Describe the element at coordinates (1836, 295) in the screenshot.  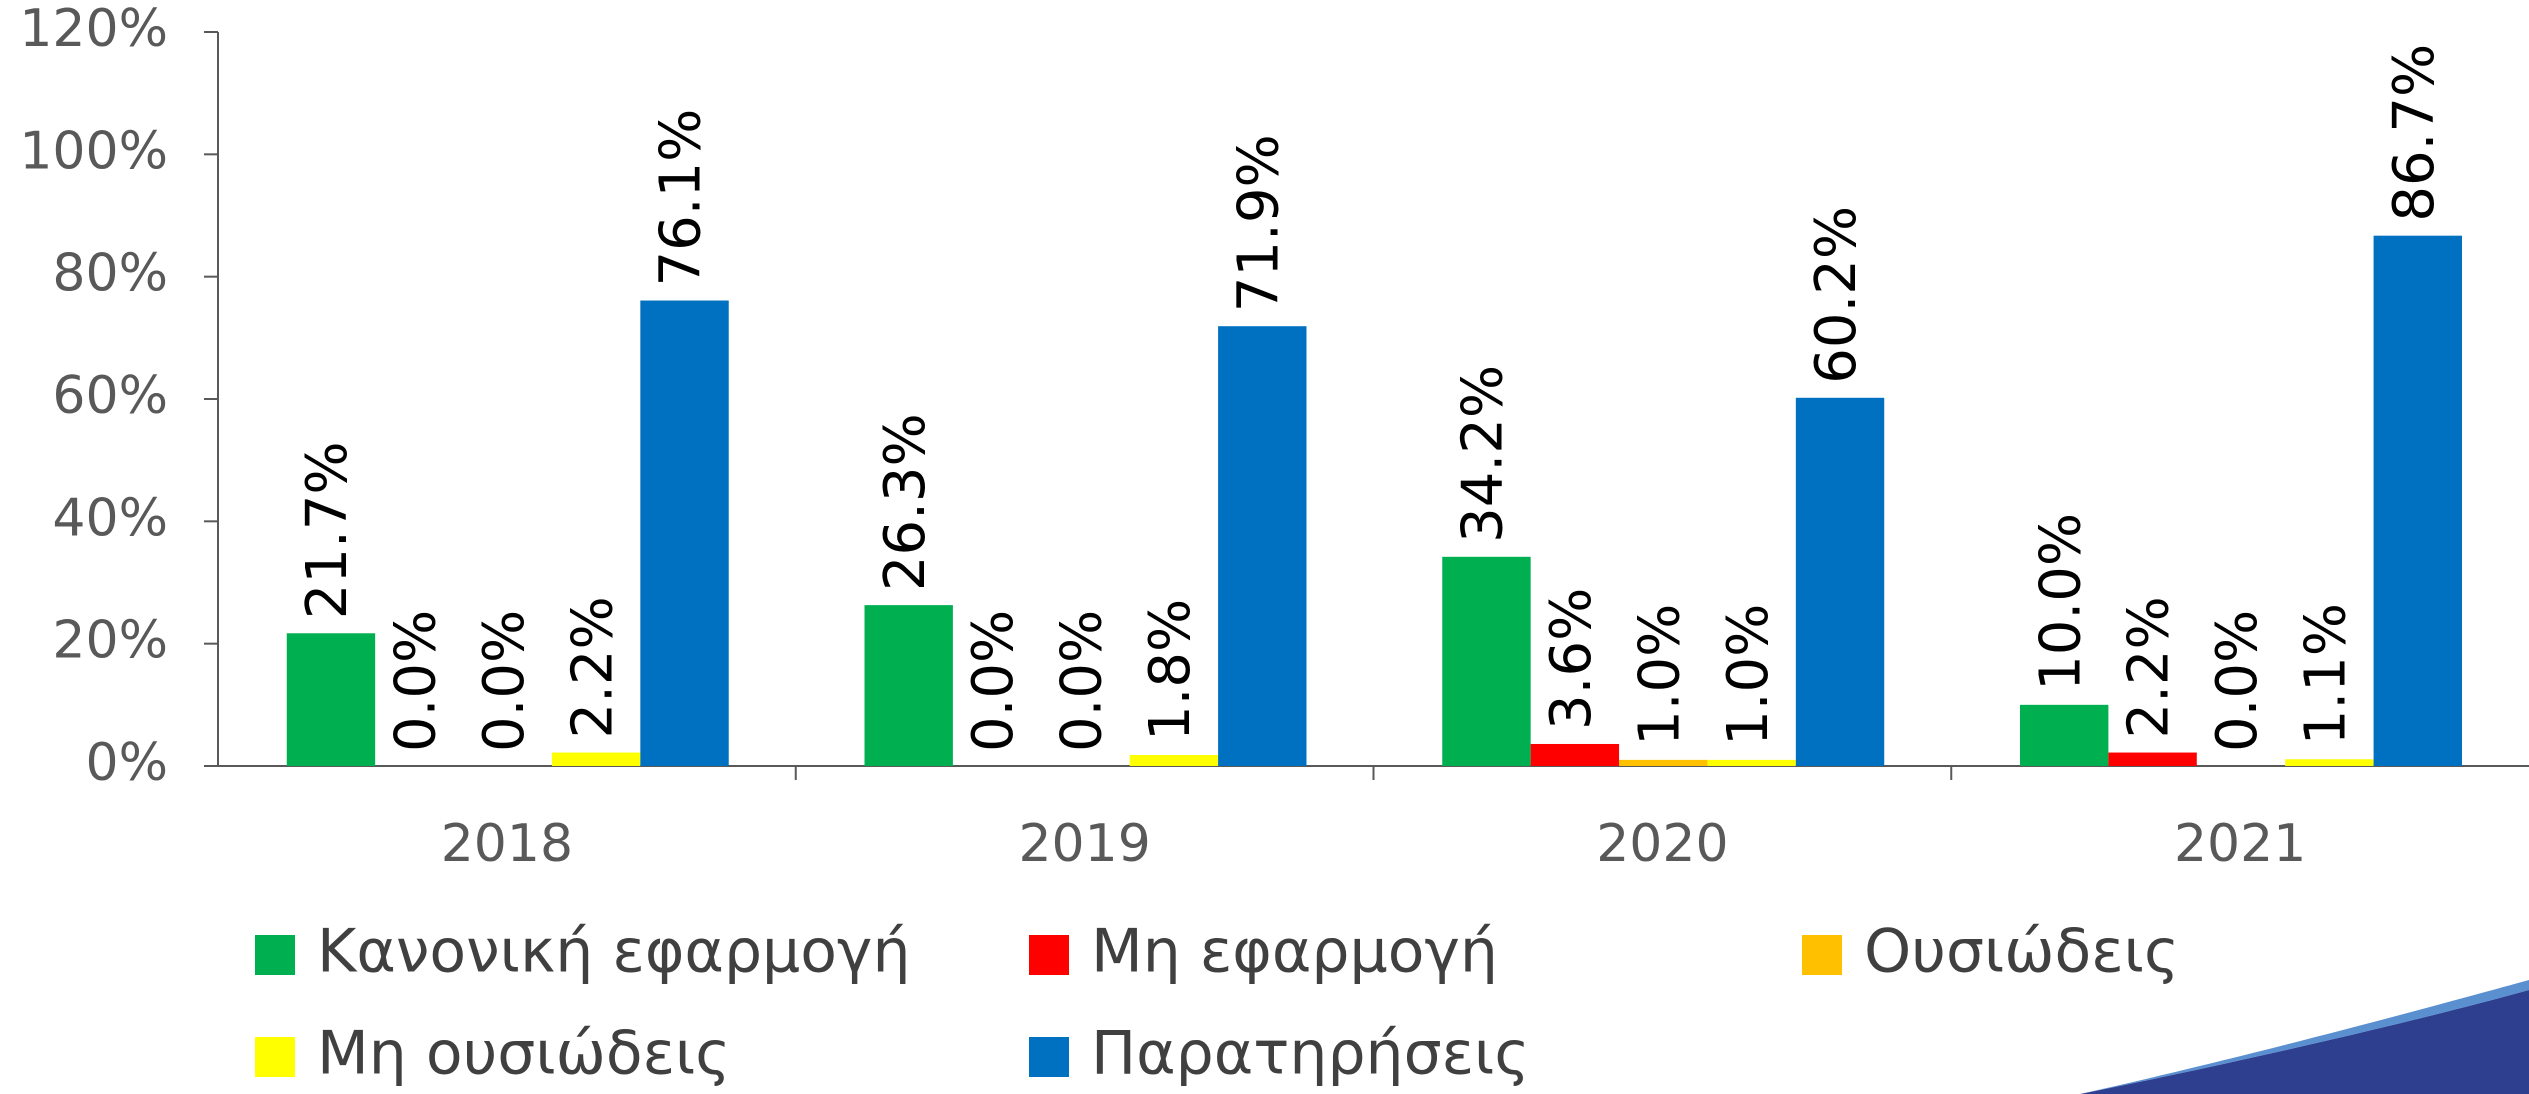
I see `value-label: 60.2%` at that location.